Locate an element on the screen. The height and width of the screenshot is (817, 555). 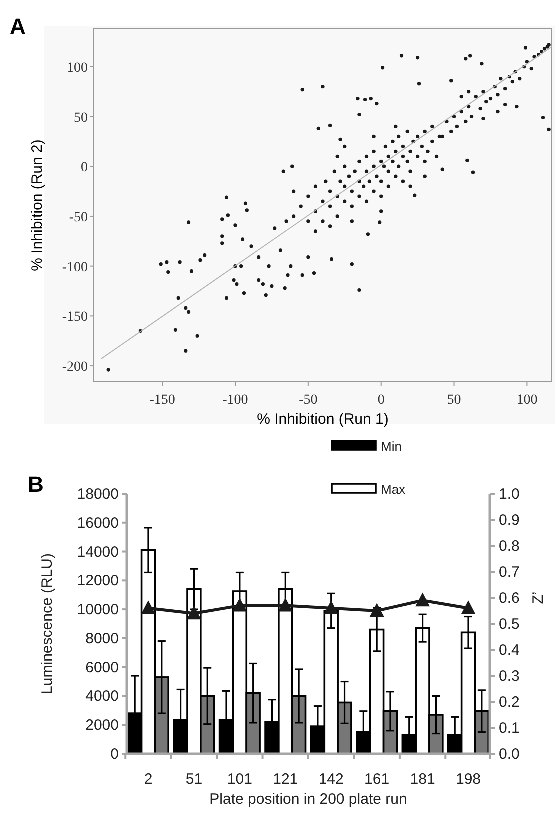
y-tick-label: 14000 is located at coordinates (98, 552).